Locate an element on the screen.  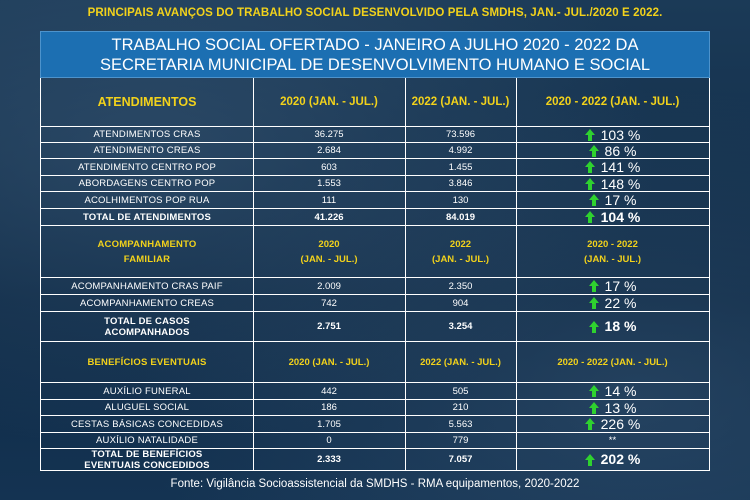
change-cell: ** is located at coordinates (612, 440).